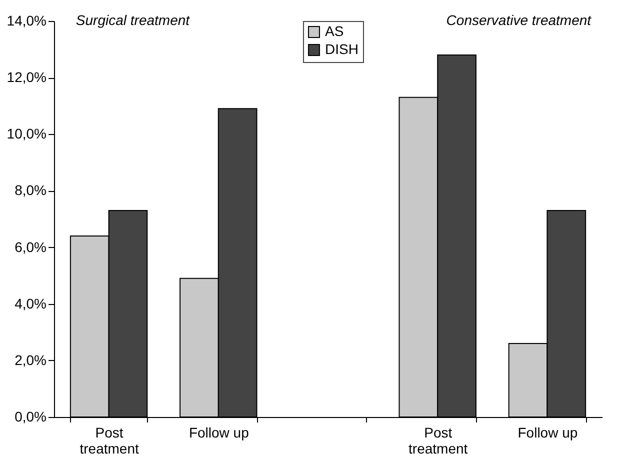 The image size is (626, 471). Describe the element at coordinates (26, 20) in the screenshot. I see `y-tick-label: 14,0%` at that location.